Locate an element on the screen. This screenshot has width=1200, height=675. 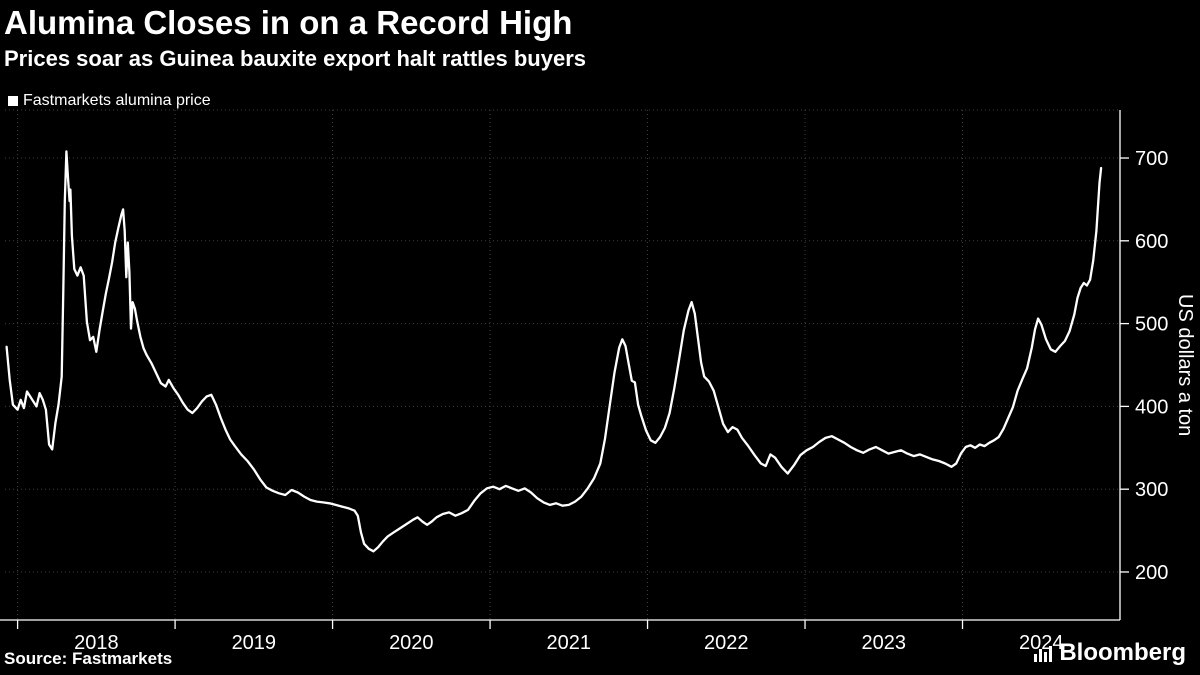
x-tick-label: 2018 is located at coordinates (96, 643).